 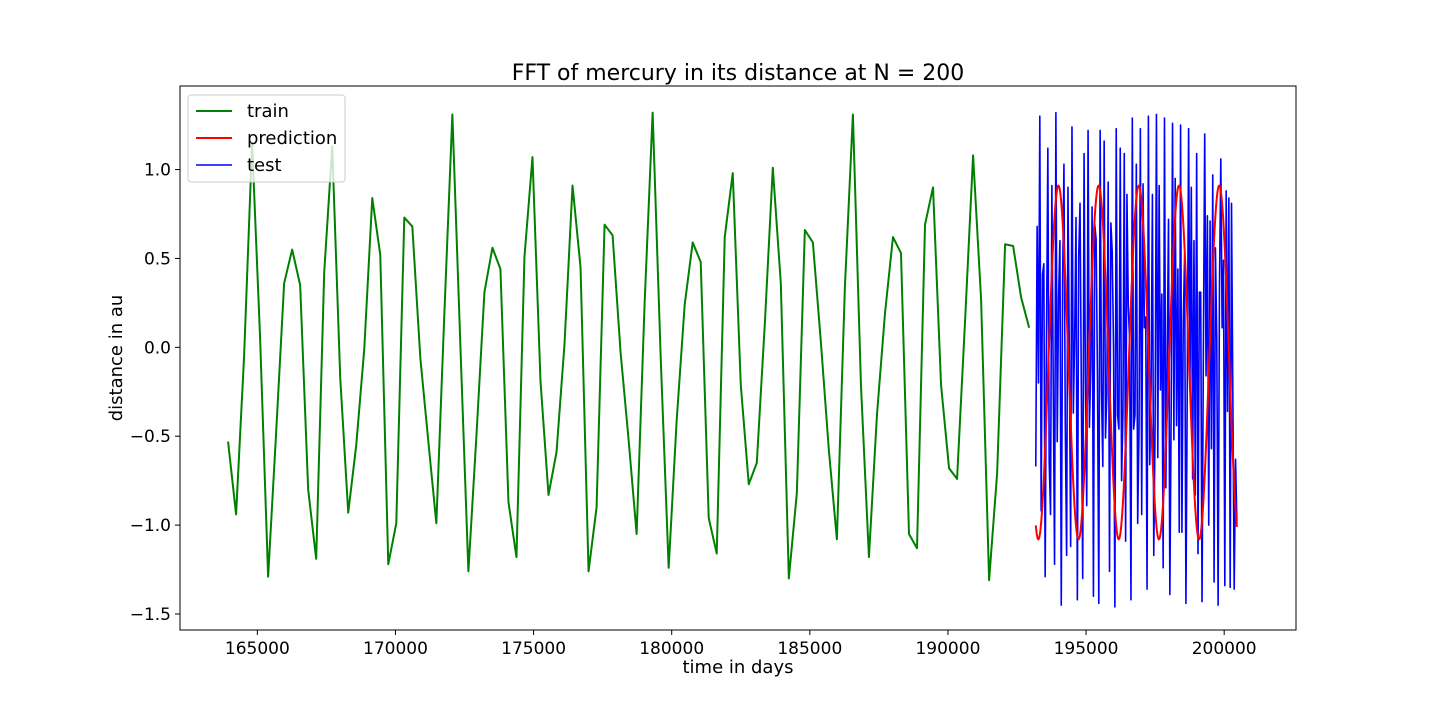 What do you see at coordinates (155, 393) in the screenshot?
I see `y-axis: −1.5 −1.0 −0.5 0.0 0.5 1.0` at bounding box center [155, 393].